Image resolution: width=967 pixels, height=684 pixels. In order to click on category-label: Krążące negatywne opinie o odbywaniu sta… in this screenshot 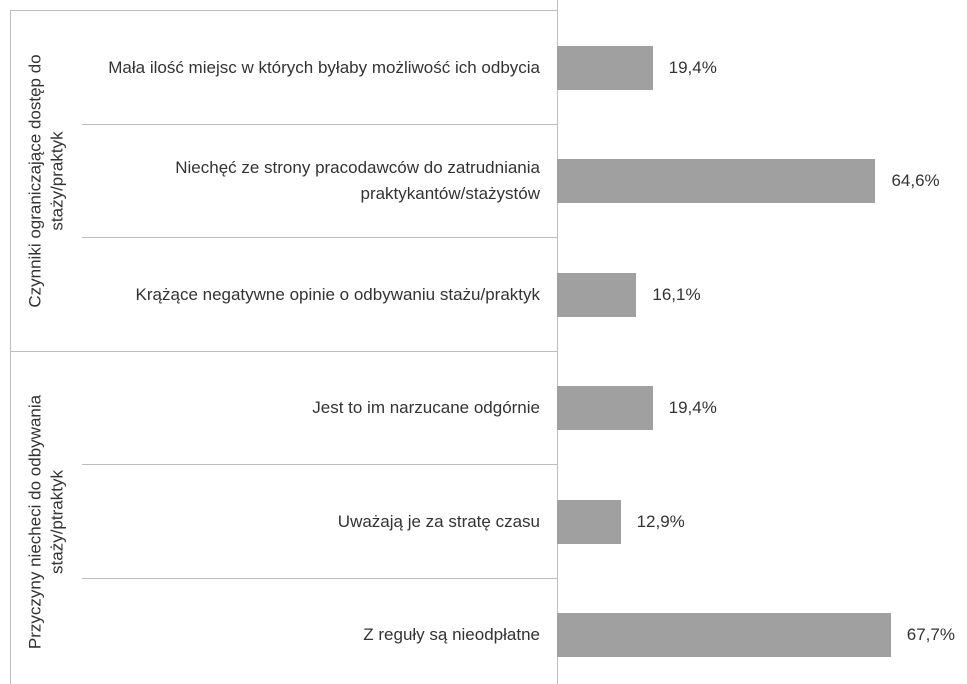, I will do `click(337, 294)`.